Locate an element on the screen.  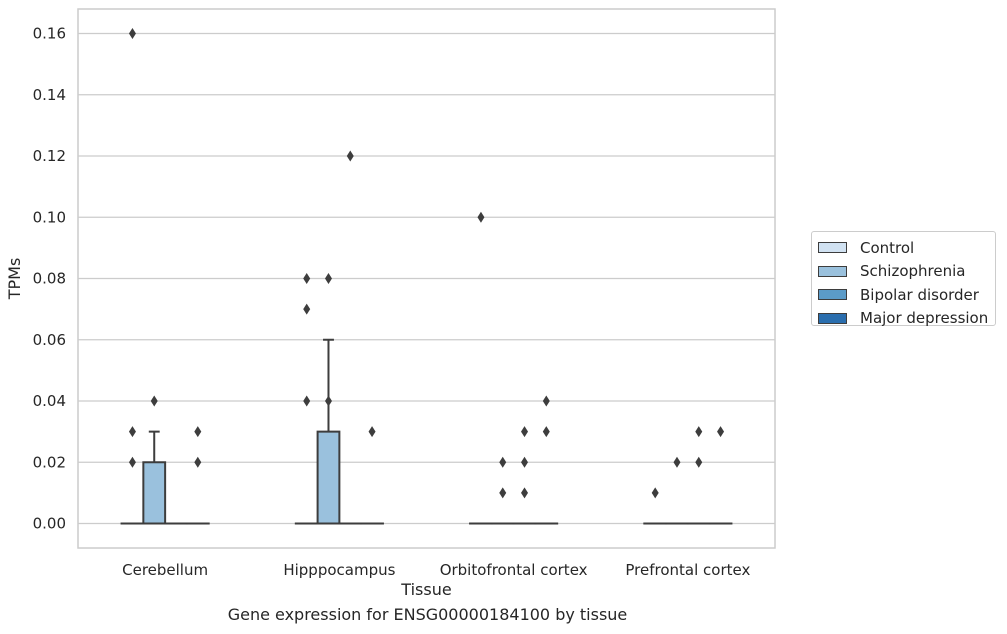
legend-item: Schizophrenia is located at coordinates (906, 272).